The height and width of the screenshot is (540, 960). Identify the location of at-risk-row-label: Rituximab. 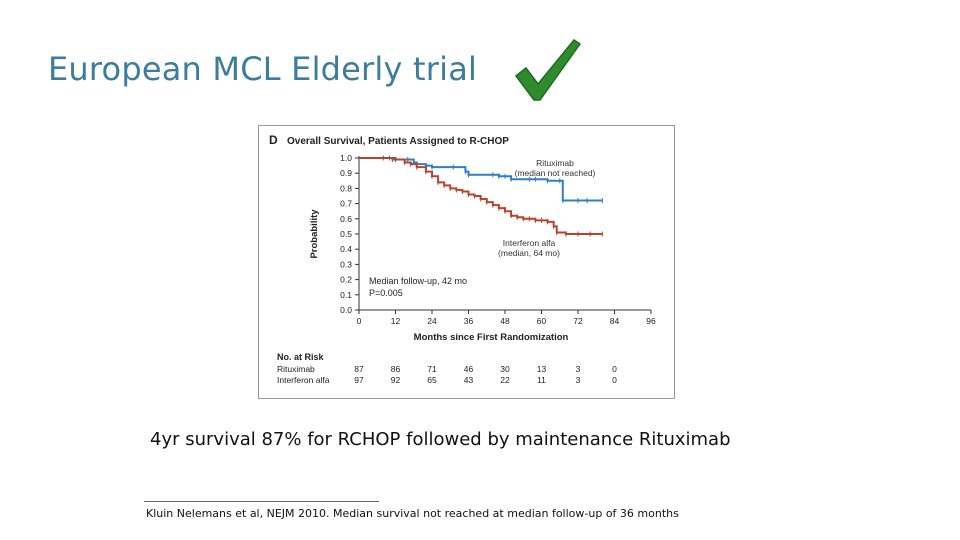
(296, 369).